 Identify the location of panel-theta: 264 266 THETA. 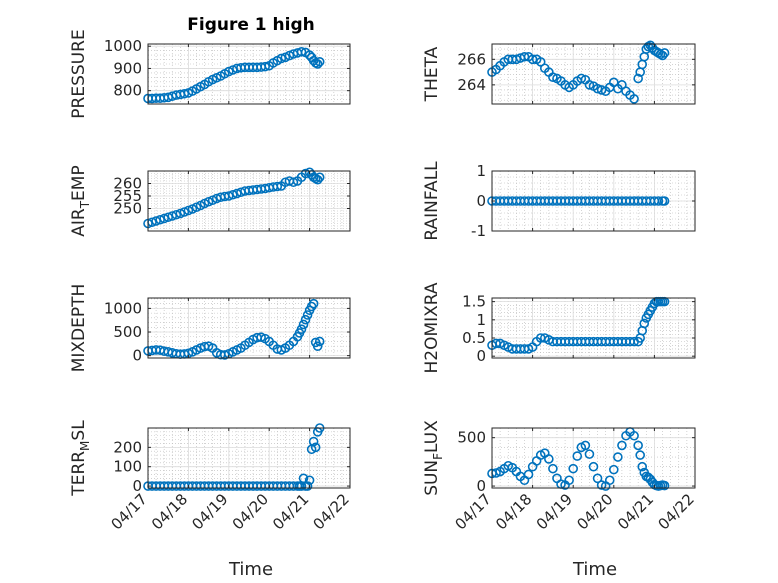
(559, 72).